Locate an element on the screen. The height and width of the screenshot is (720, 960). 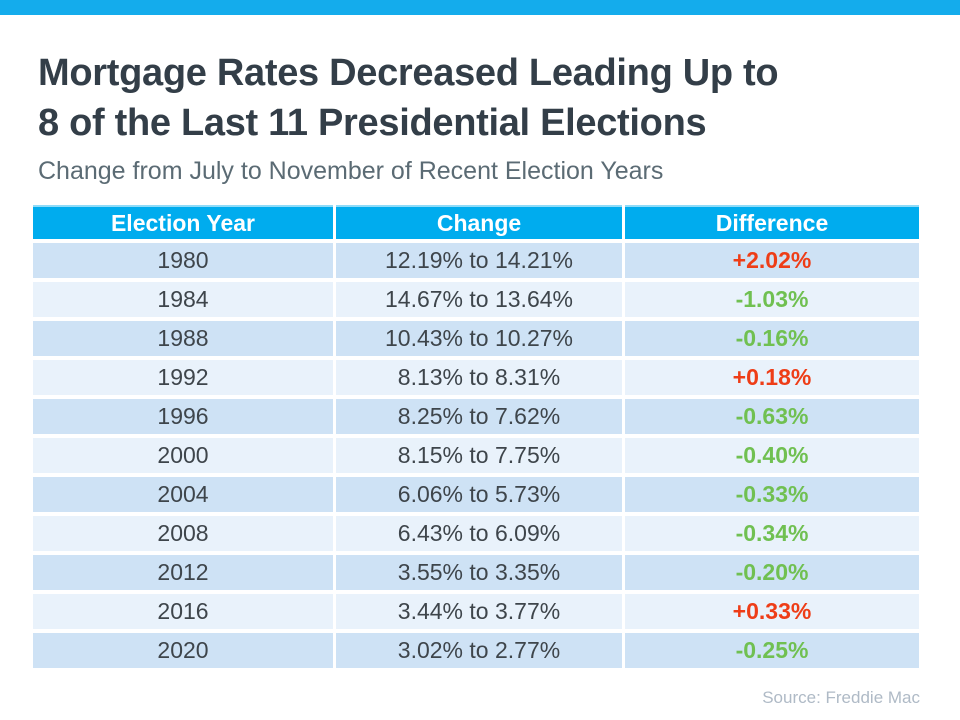
cell-change: 12.19% to 14.21% is located at coordinates (479, 260).